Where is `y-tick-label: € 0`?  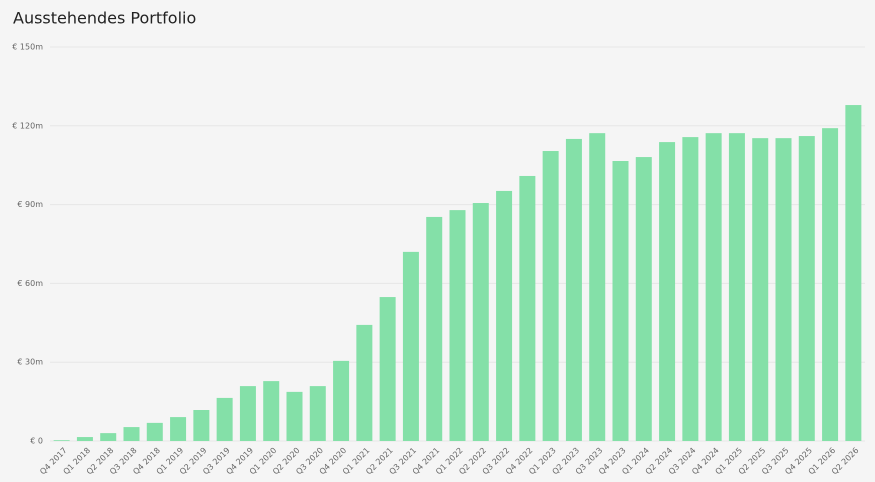
y-tick-label: € 0 is located at coordinates (36, 441).